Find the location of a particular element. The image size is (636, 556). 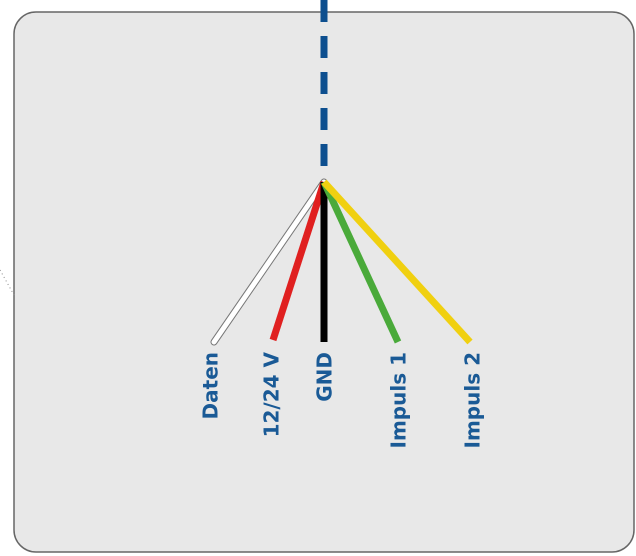

wire-label: GND is located at coordinates (325, 377).